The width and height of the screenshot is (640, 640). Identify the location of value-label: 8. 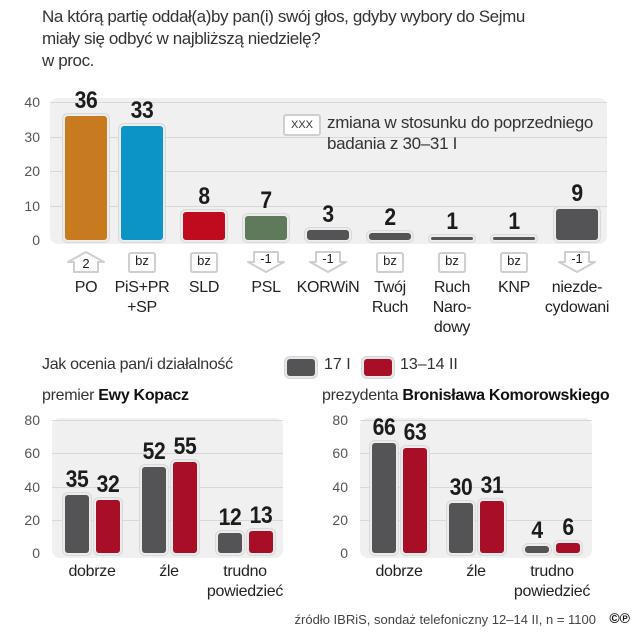
(204, 197).